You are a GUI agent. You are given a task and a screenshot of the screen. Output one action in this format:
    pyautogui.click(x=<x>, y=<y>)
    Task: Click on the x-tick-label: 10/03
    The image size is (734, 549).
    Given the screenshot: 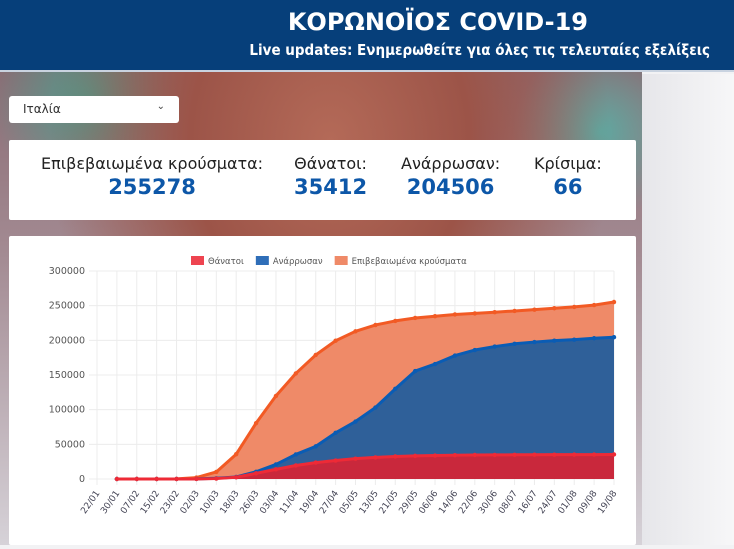 What is the action you would take?
    pyautogui.click(x=210, y=502)
    